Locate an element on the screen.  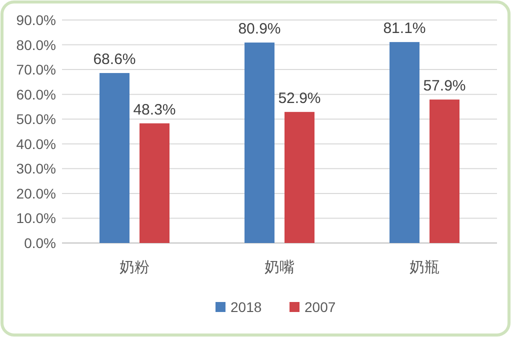
x-tick-label: 奶粉 is located at coordinates (135, 267).